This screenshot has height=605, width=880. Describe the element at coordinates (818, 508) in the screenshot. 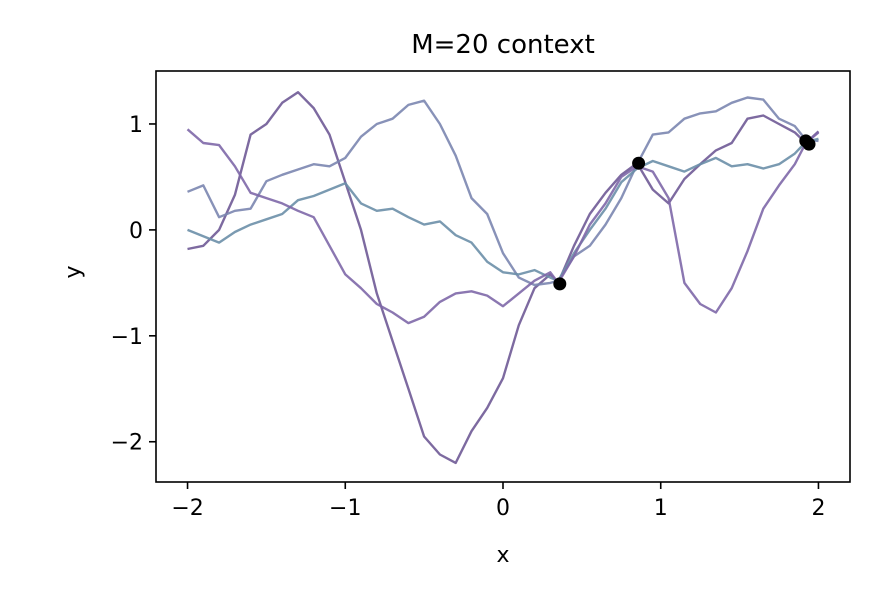

I see `x-tick-label: 2` at that location.